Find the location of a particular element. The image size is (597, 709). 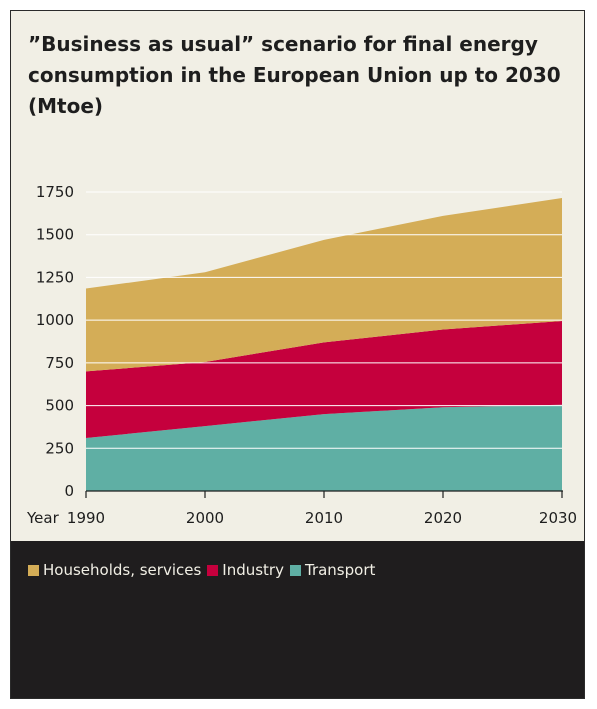

legend-label: Households, services is located at coordinates (122, 570).